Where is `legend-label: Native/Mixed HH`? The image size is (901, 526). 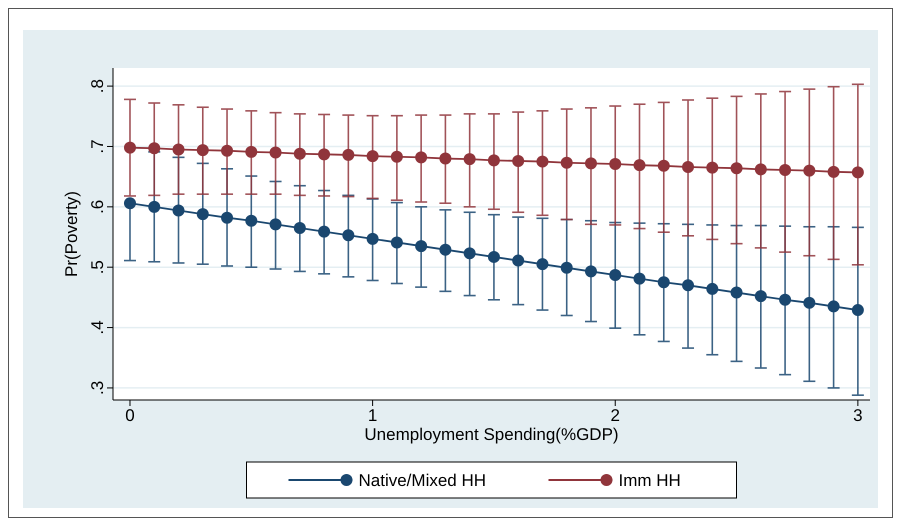
legend-label: Native/Mixed HH is located at coordinates (422, 480).